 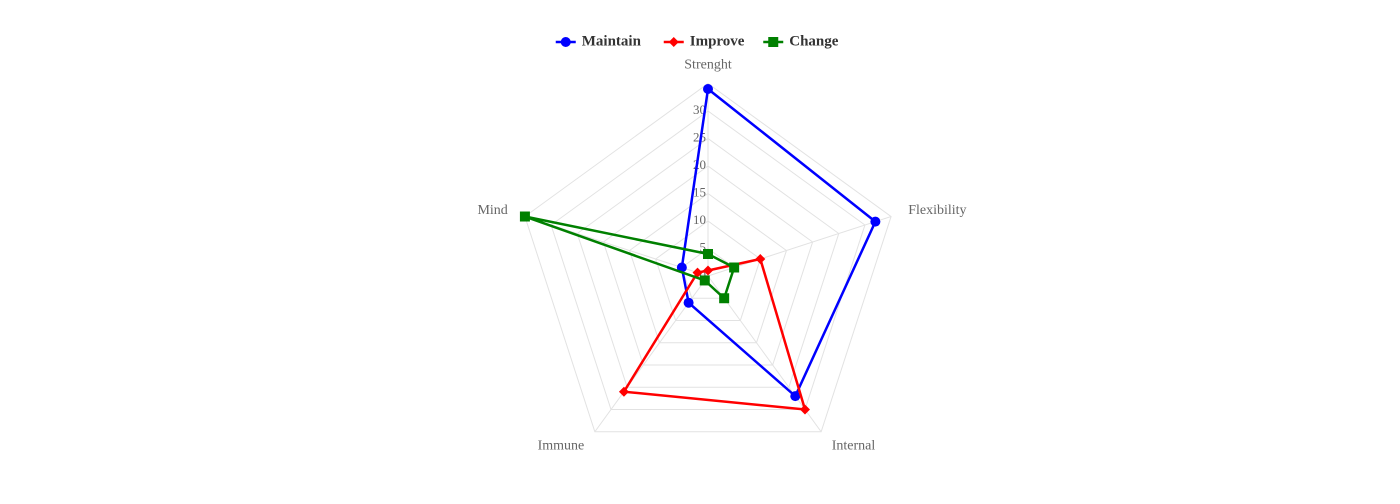 What do you see at coordinates (854, 446) in the screenshot?
I see `axis-label: Internal` at bounding box center [854, 446].